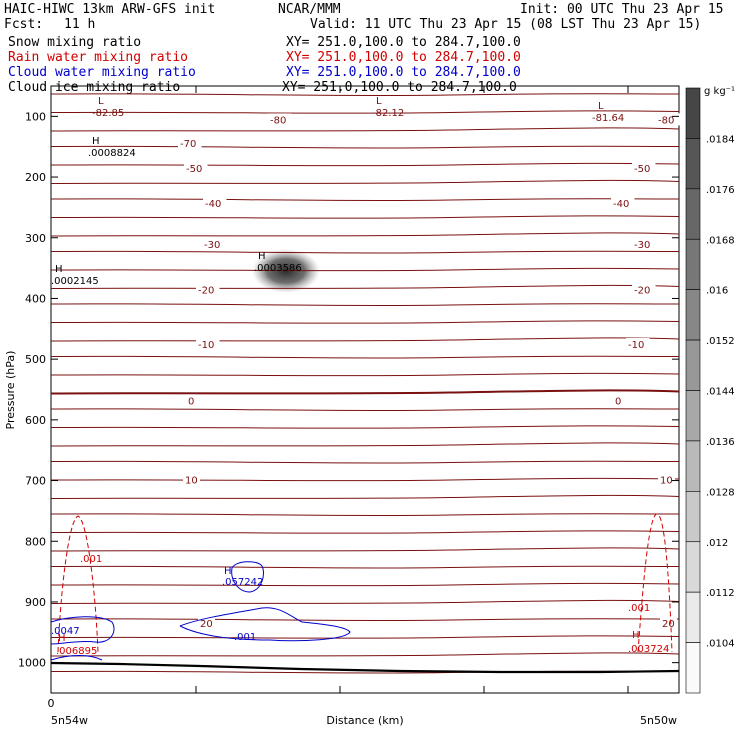 The image size is (740, 740). What do you see at coordinates (112, 153) in the screenshot?
I see `high-value: .0008824` at bounding box center [112, 153].